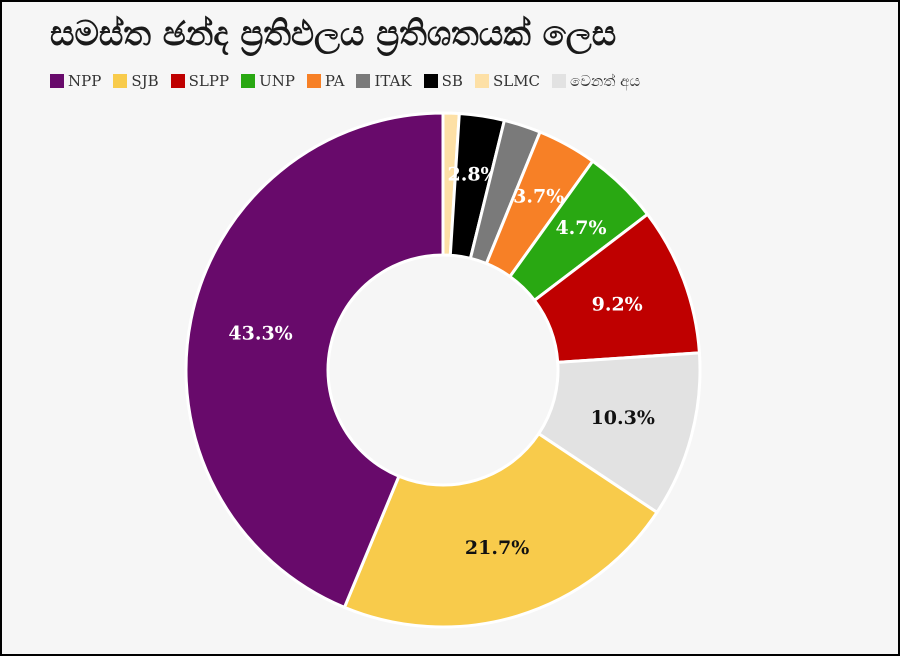 The image size is (900, 656). Describe the element at coordinates (260, 334) in the screenshot. I see `slice-label-8: 43.3%` at that location.